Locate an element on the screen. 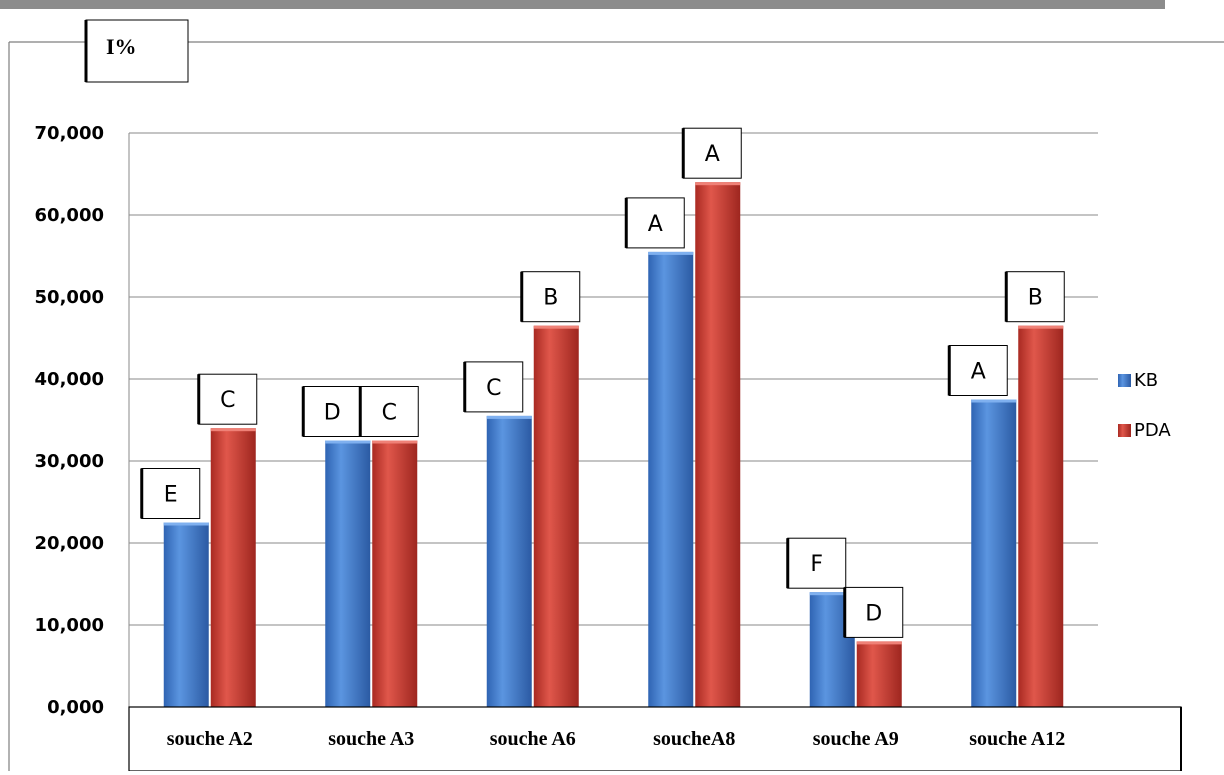 The image size is (1224, 775). y-tick-label: 70,000 is located at coordinates (69, 133).